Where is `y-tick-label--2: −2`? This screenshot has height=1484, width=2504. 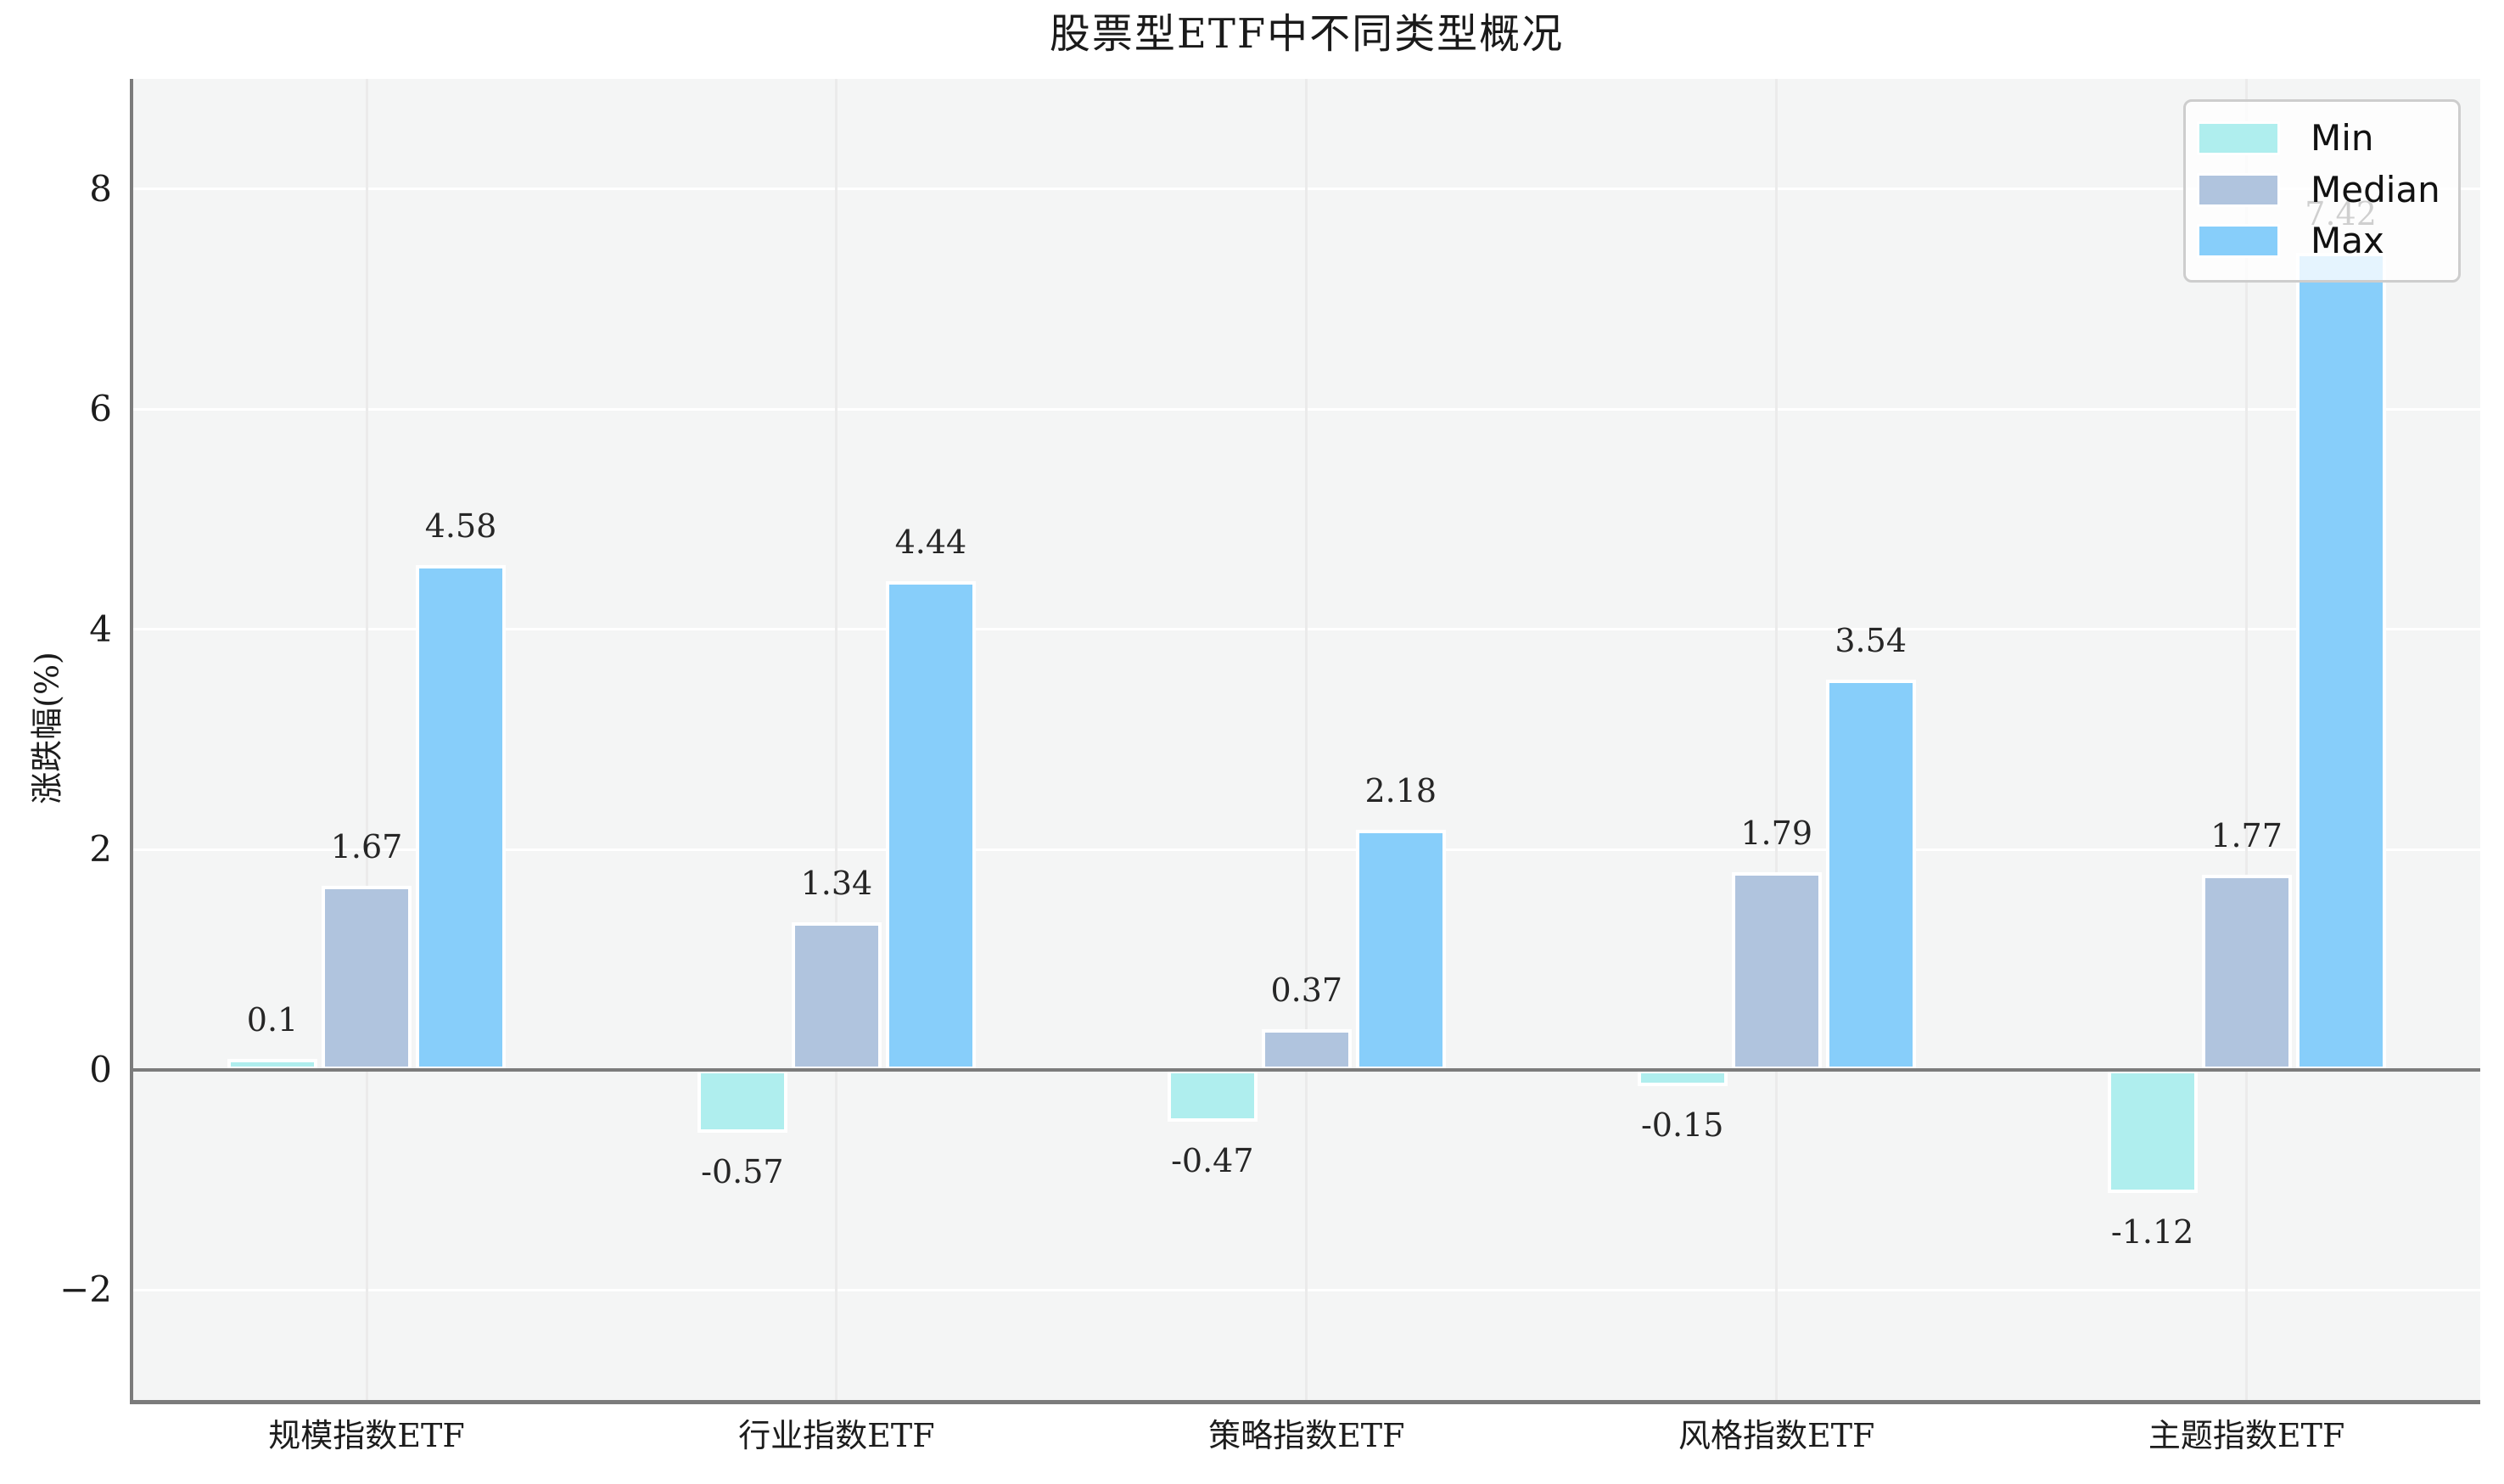
y-tick-label--2: −2 is located at coordinates (85, 1289).